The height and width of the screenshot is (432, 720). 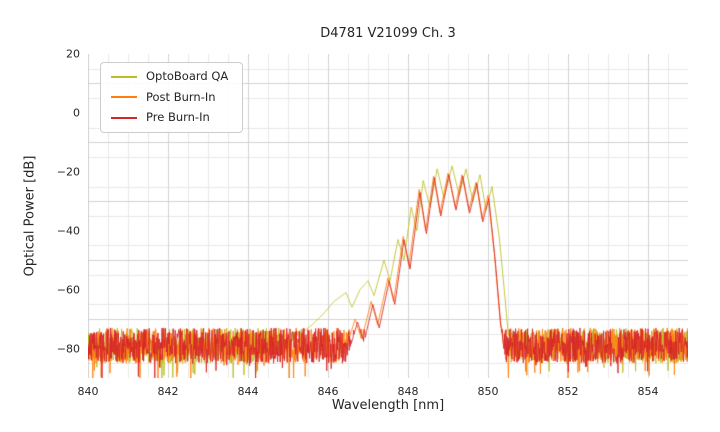 What do you see at coordinates (248, 391) in the screenshot?
I see `x-tick-label: 844` at bounding box center [248, 391].